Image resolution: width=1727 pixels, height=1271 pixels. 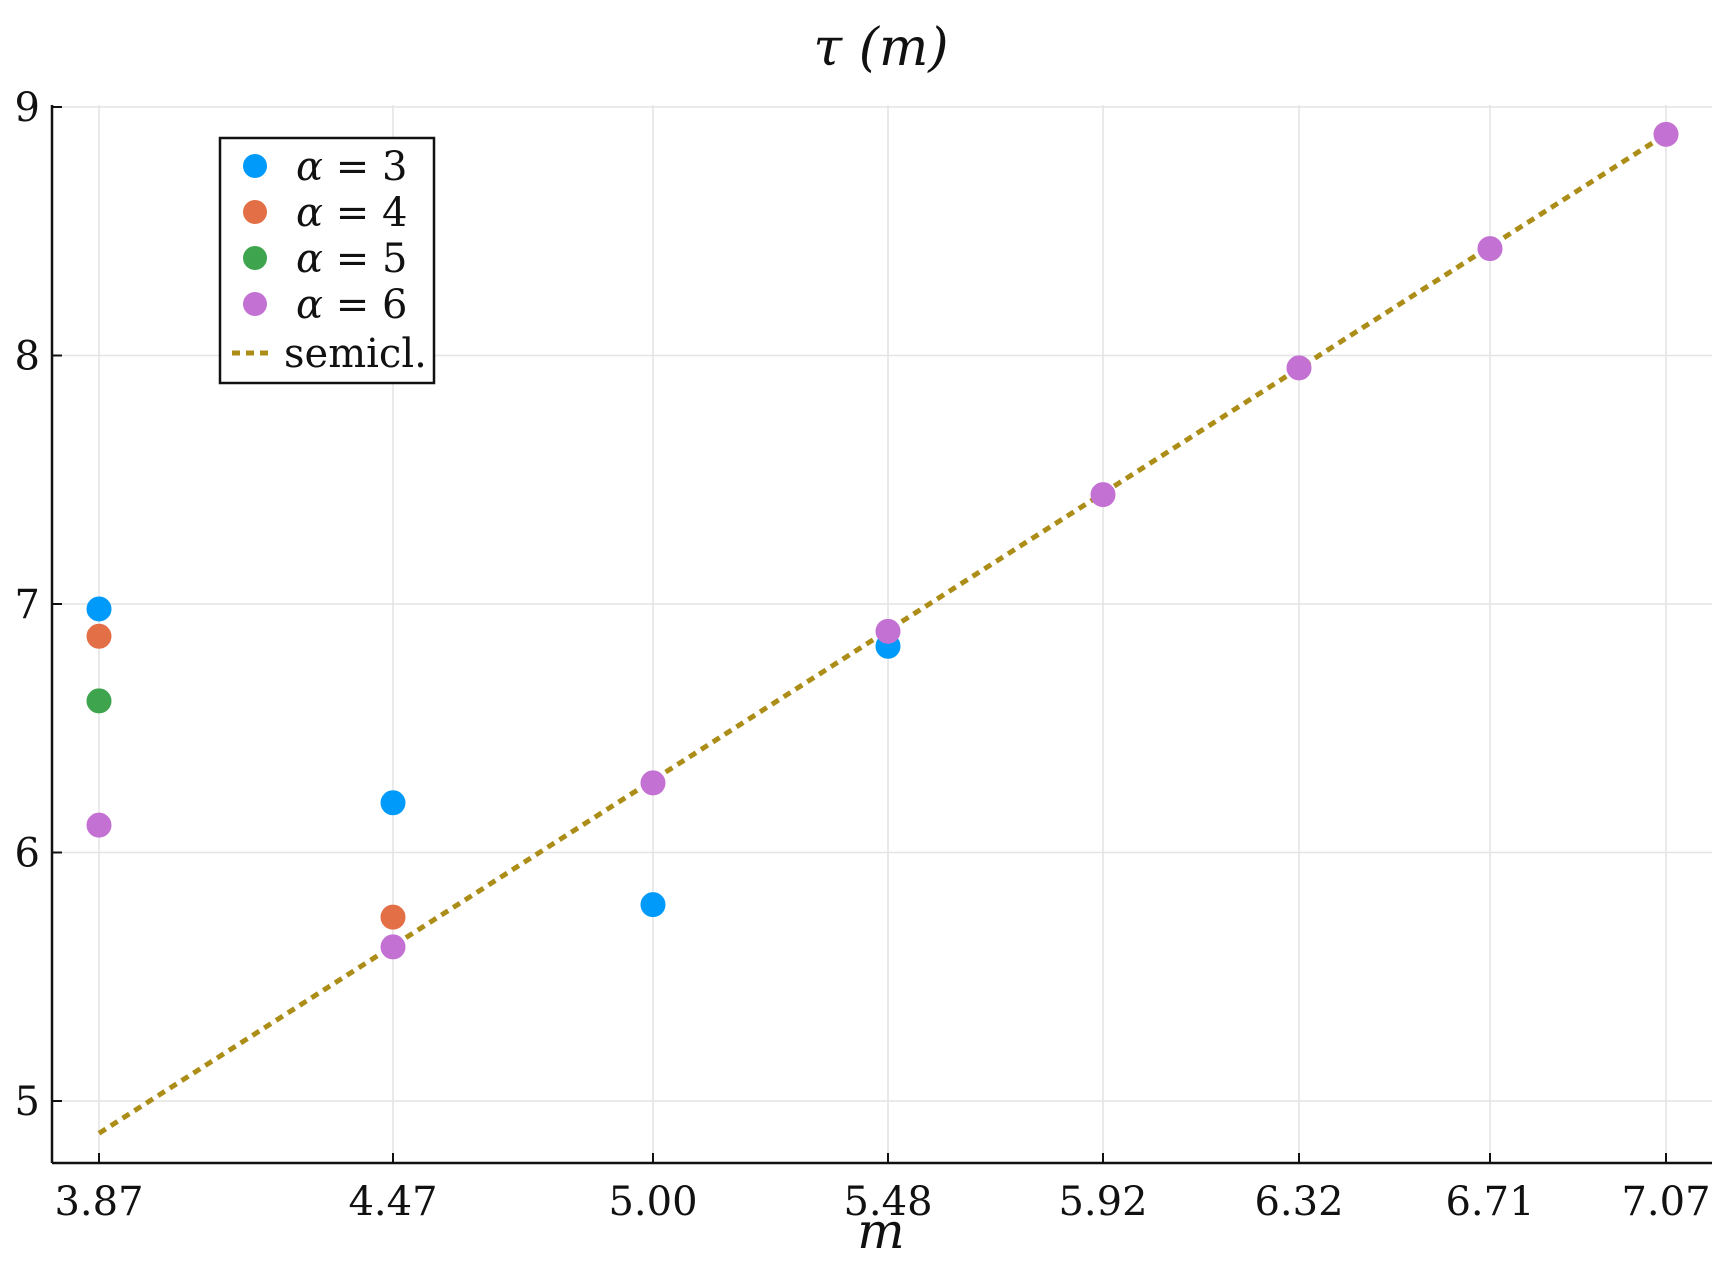 I want to click on x-axis-title: m, so click(x=880, y=1231).